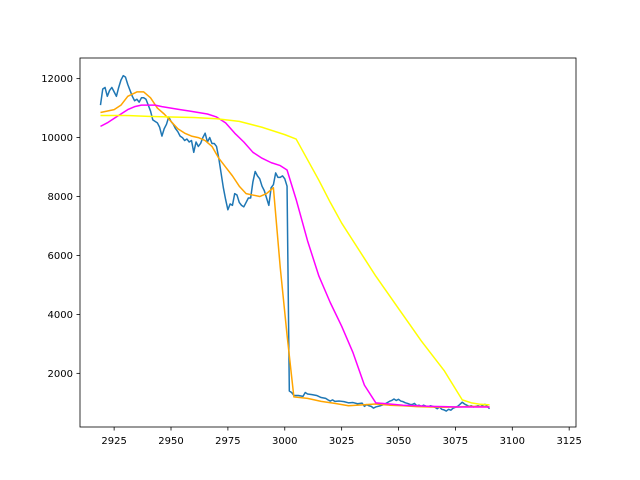  What do you see at coordinates (60, 197) in the screenshot?
I see `y-tick-label: 8000` at bounding box center [60, 197].